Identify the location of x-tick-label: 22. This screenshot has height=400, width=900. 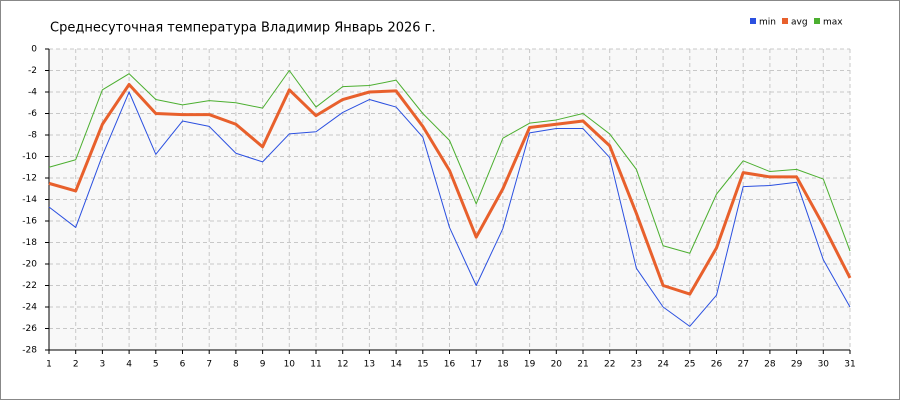
(609, 365).